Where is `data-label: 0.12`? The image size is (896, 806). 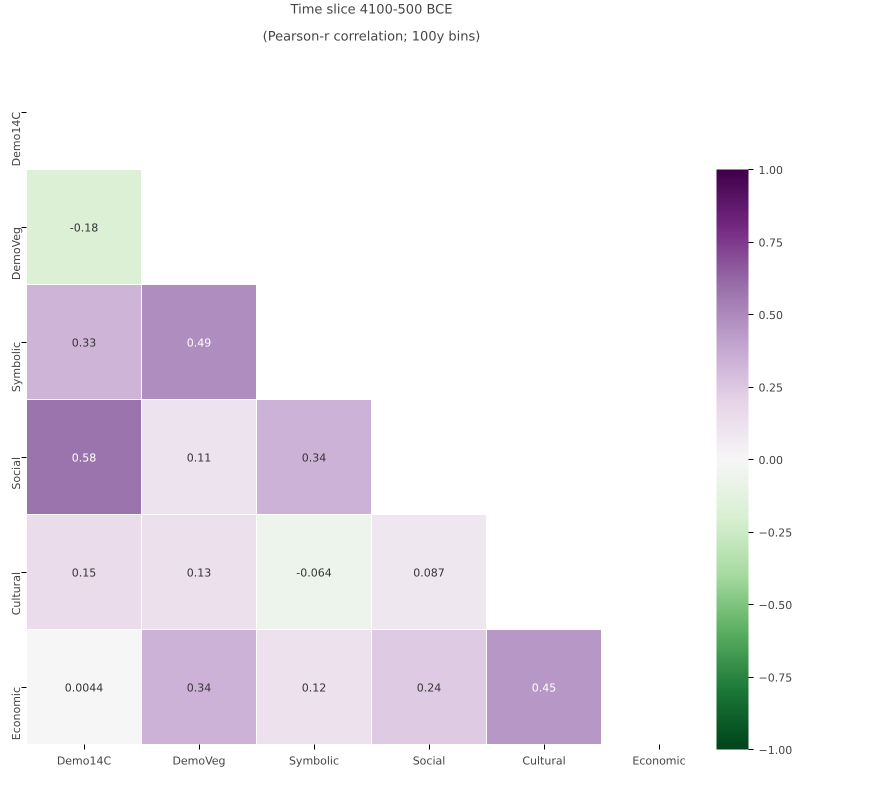
data-label: 0.12 is located at coordinates (314, 688).